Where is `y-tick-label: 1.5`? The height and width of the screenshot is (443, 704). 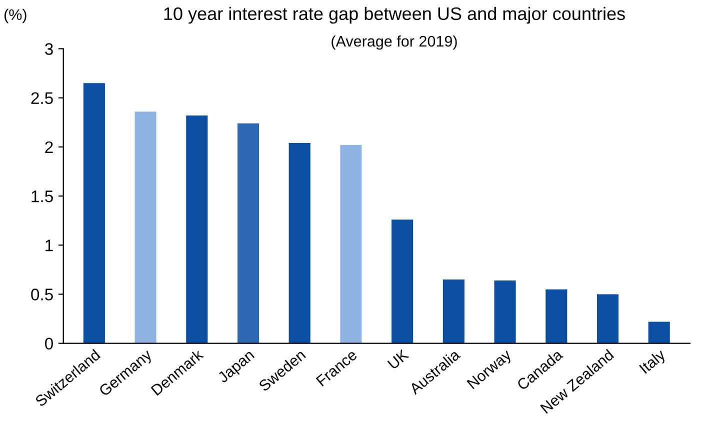
y-tick-label: 1.5 is located at coordinates (42, 196).